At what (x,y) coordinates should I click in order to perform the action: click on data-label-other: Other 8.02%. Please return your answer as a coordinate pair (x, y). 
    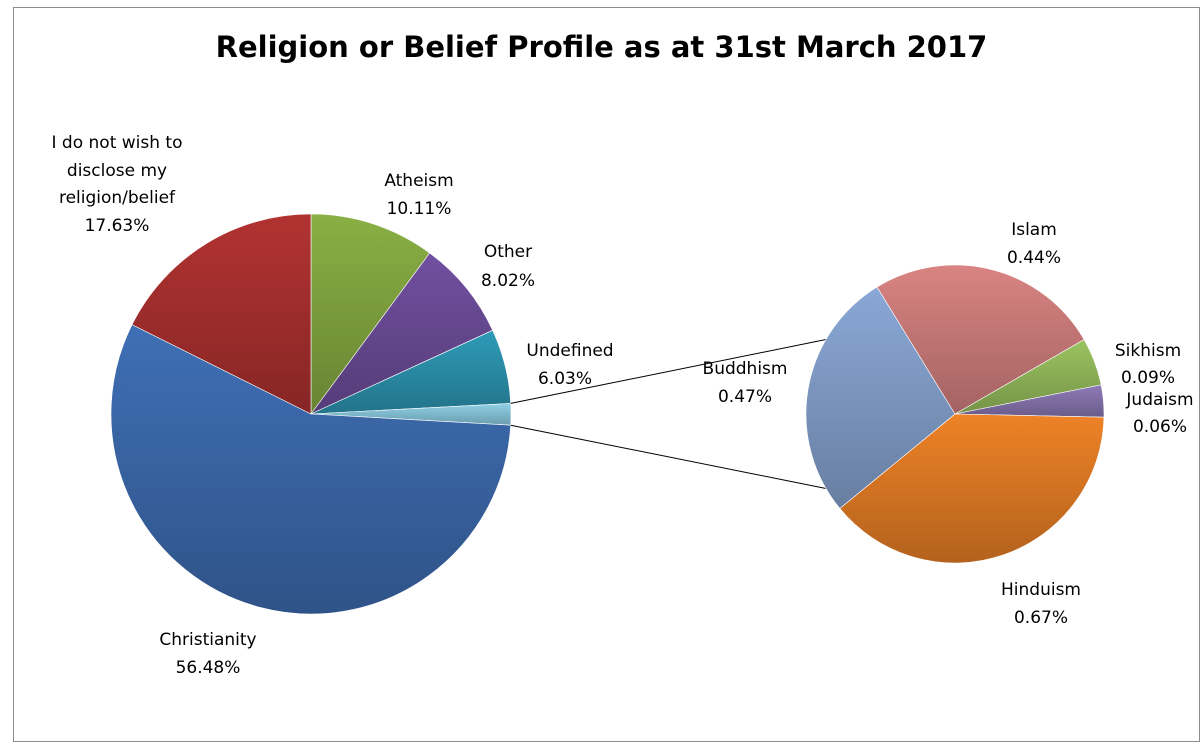
    Looking at the image, I should click on (508, 266).